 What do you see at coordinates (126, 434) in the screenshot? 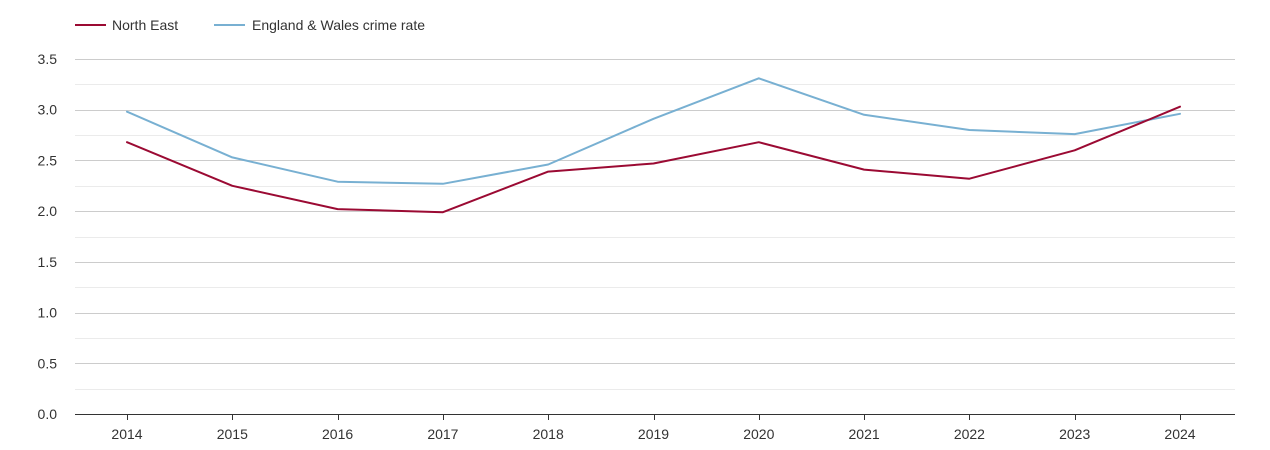
I see `x-tick-label: 2014` at bounding box center [126, 434].